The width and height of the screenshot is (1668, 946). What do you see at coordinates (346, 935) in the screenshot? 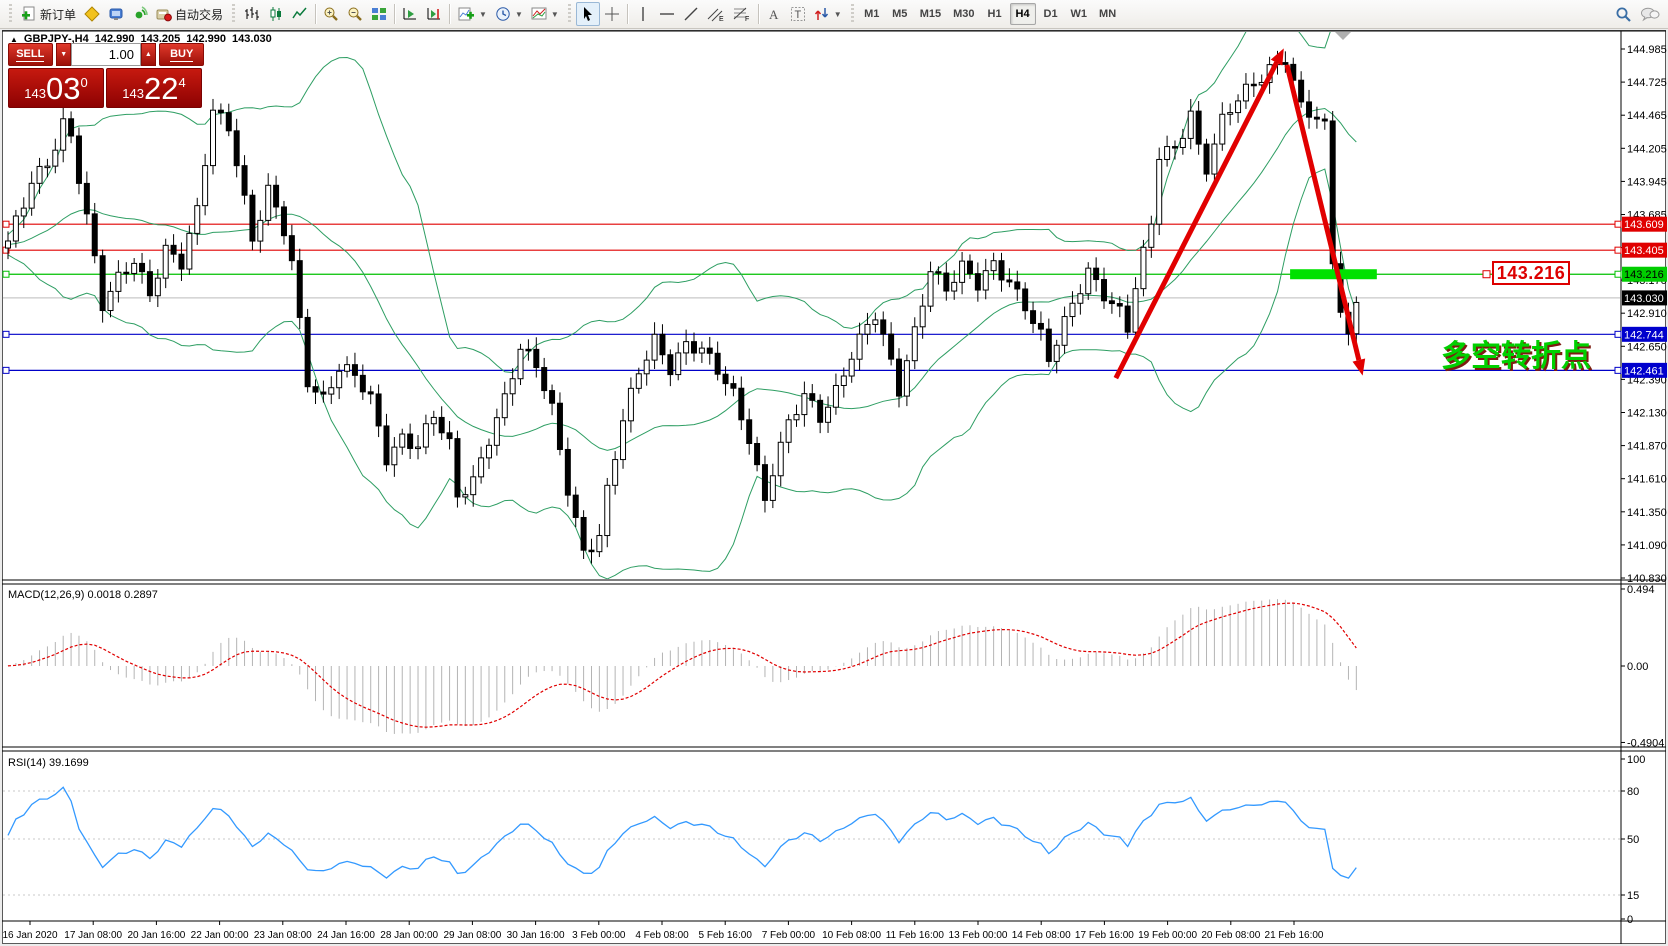
I see `time-axis-label: 24 Jan 16:00` at bounding box center [346, 935].